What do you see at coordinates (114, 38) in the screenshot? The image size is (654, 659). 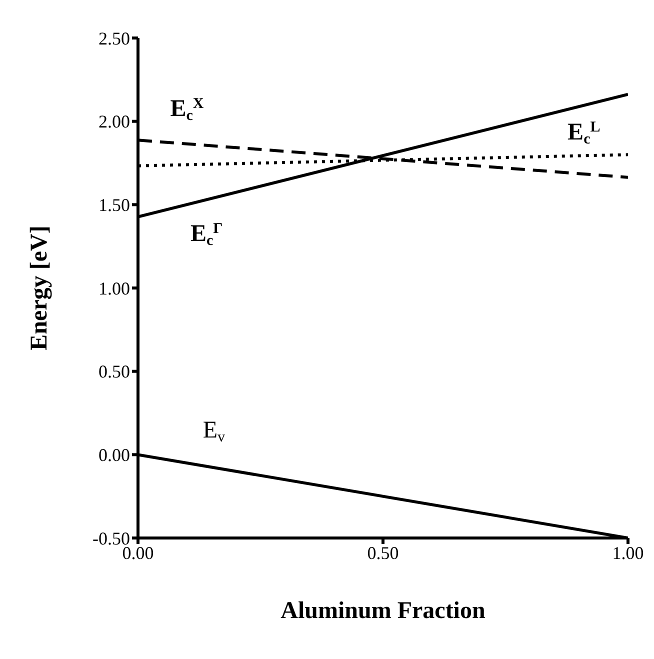 I see `y-tick-label: 2.50` at bounding box center [114, 38].